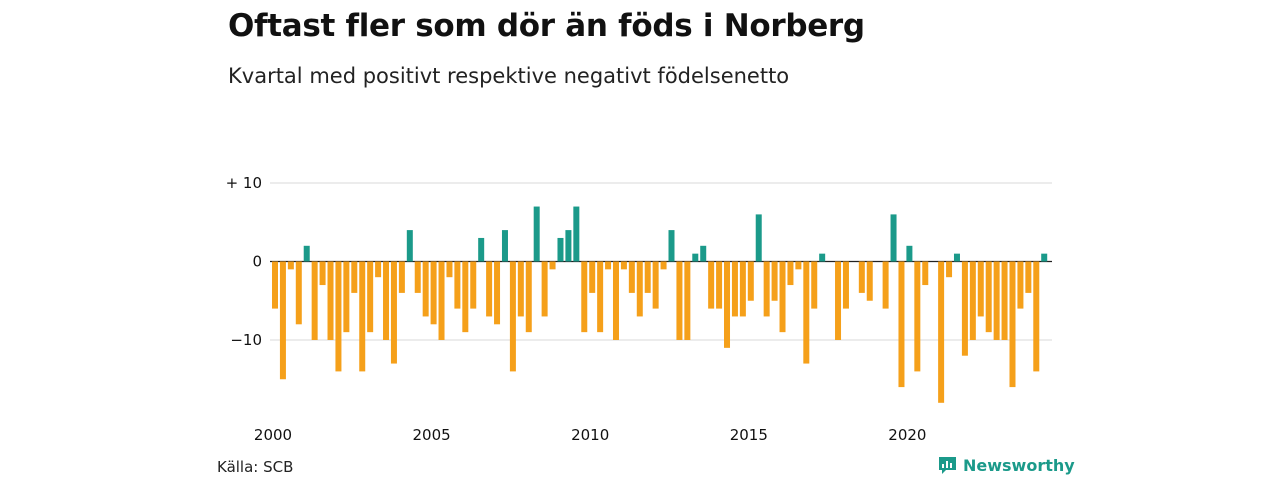 Image resolution: width=1280 pixels, height=480 pixels. Describe the element at coordinates (244, 261) in the screenshot. I see `y-axis: + 10 0 −10` at that location.